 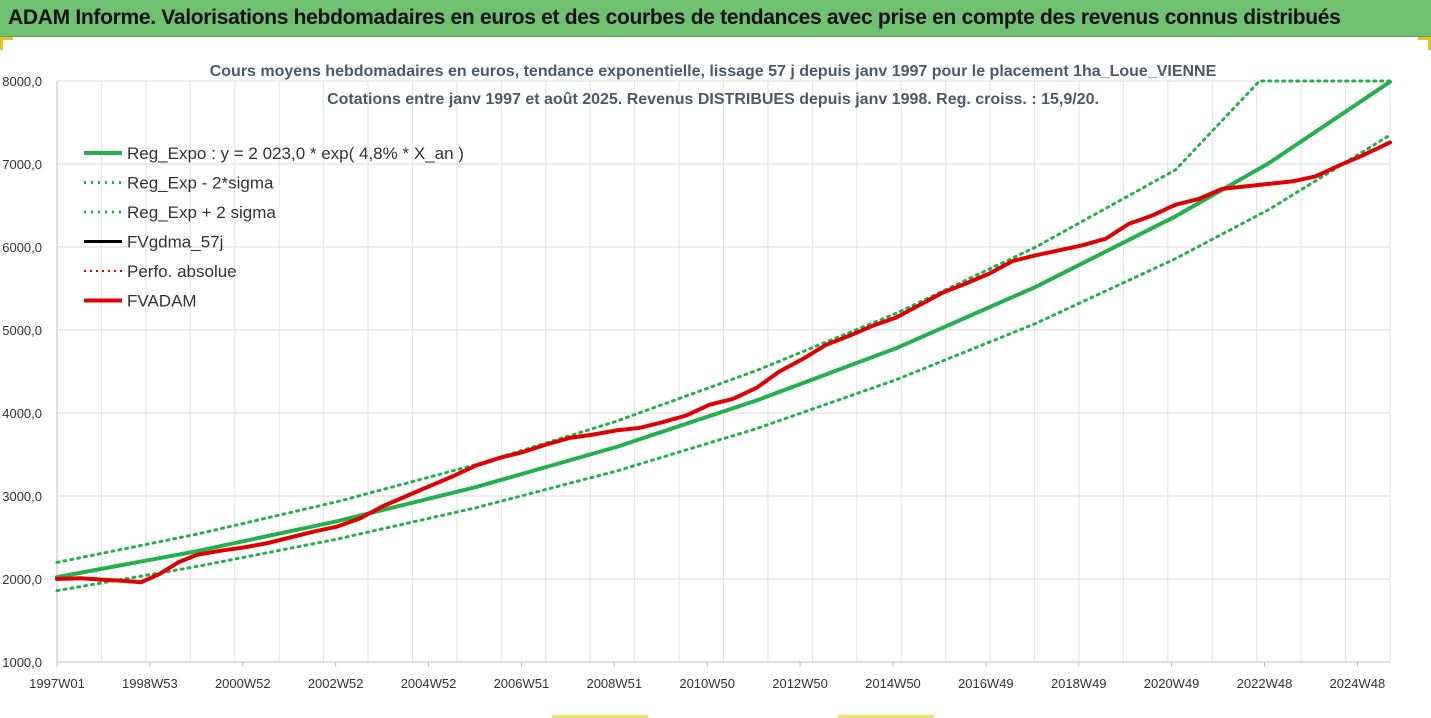 What do you see at coordinates (182, 271) in the screenshot?
I see `legend-label: Perfo. absolue` at bounding box center [182, 271].